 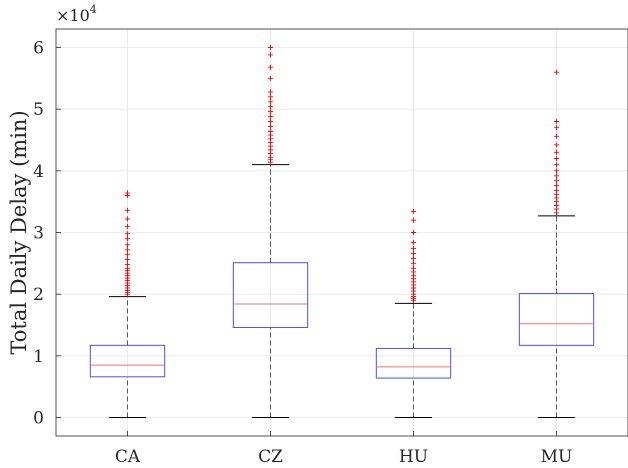 I want to click on x-tick-label: CA, so click(x=128, y=457).